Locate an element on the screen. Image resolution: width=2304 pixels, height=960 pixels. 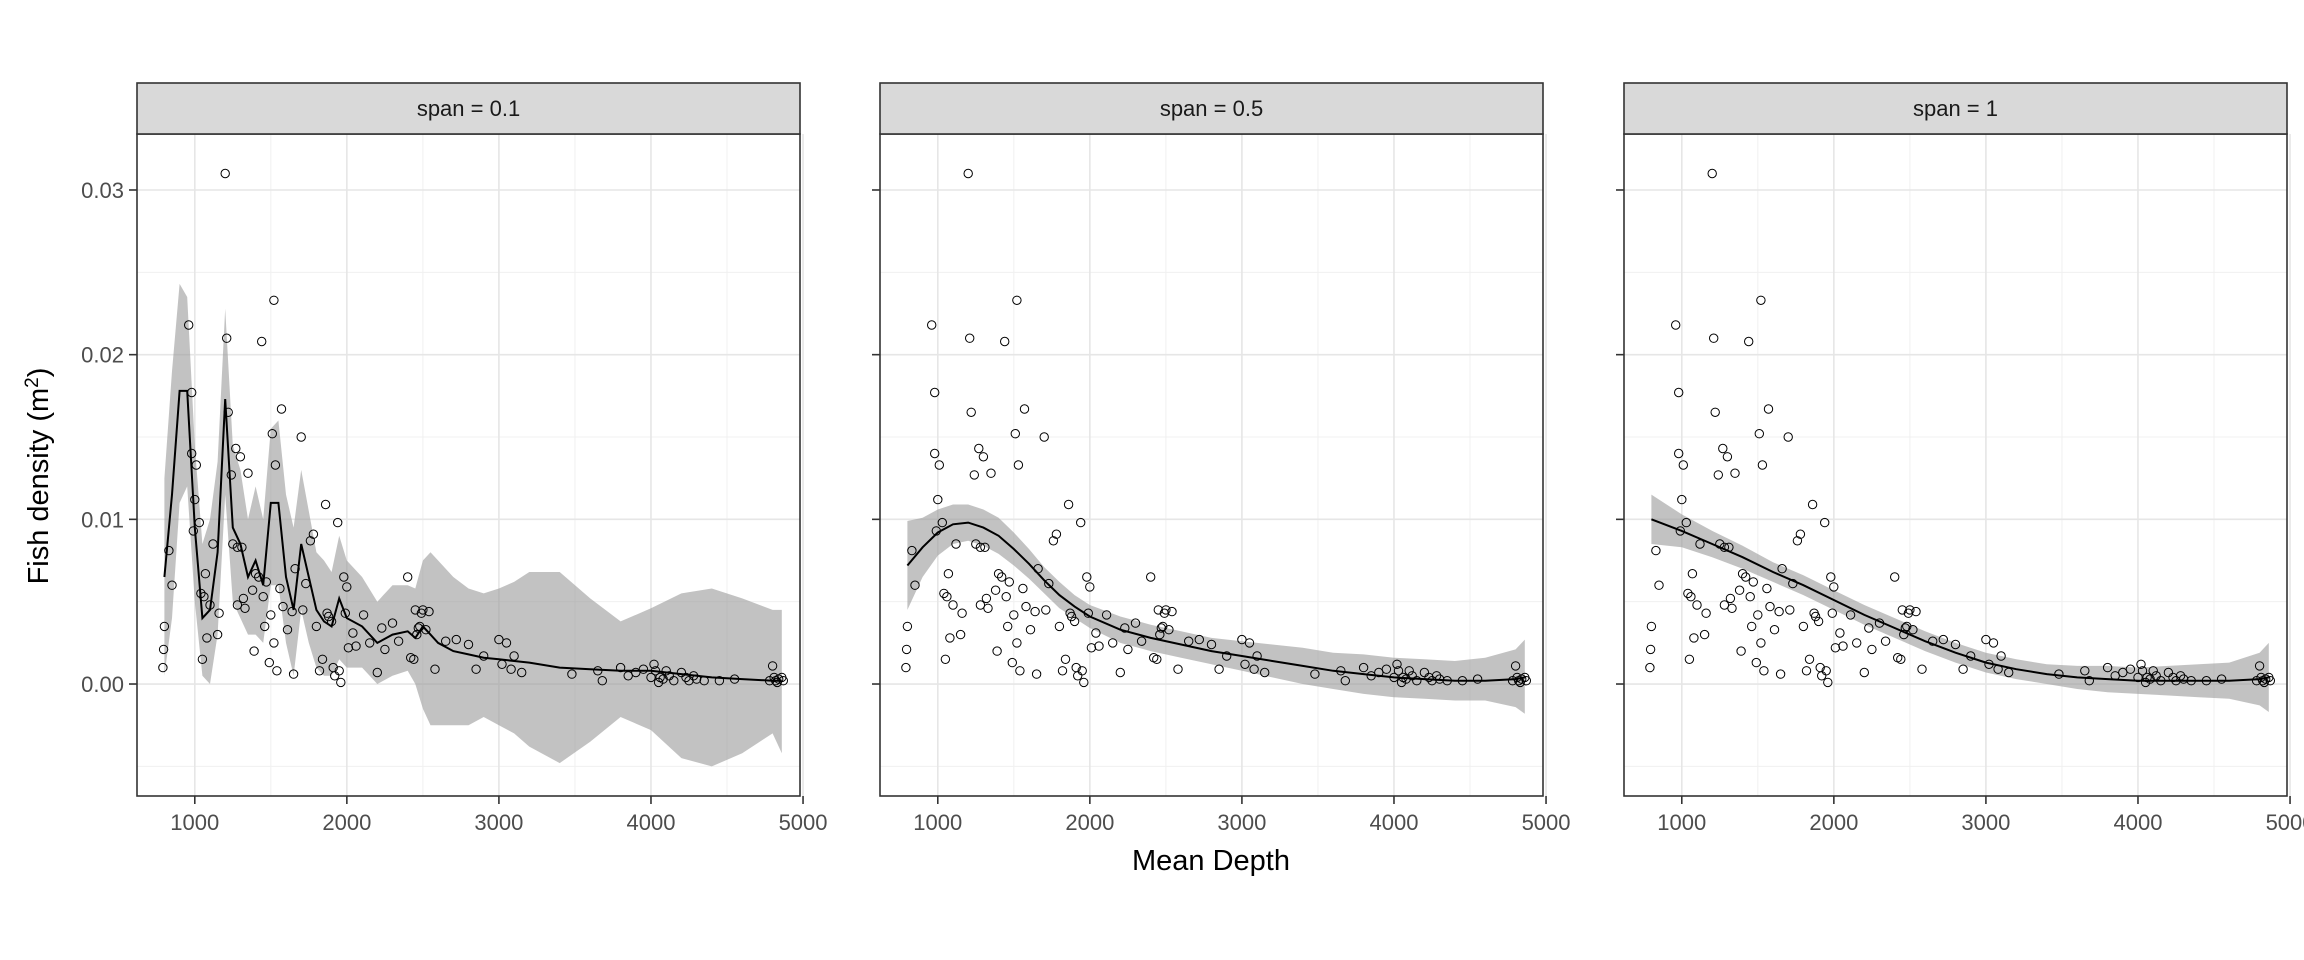
y-axis-title-main: Fish density (m is located at coordinates (39, 486).